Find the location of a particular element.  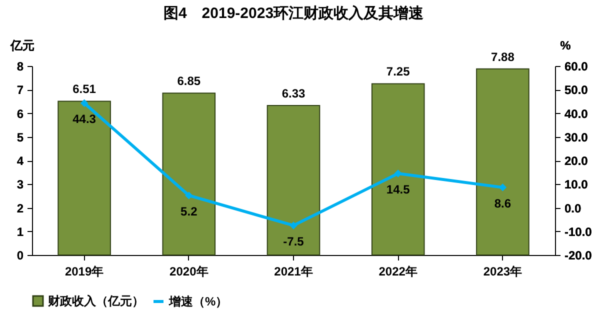

y2-tick-label: -10.0 is located at coordinates (578, 231).